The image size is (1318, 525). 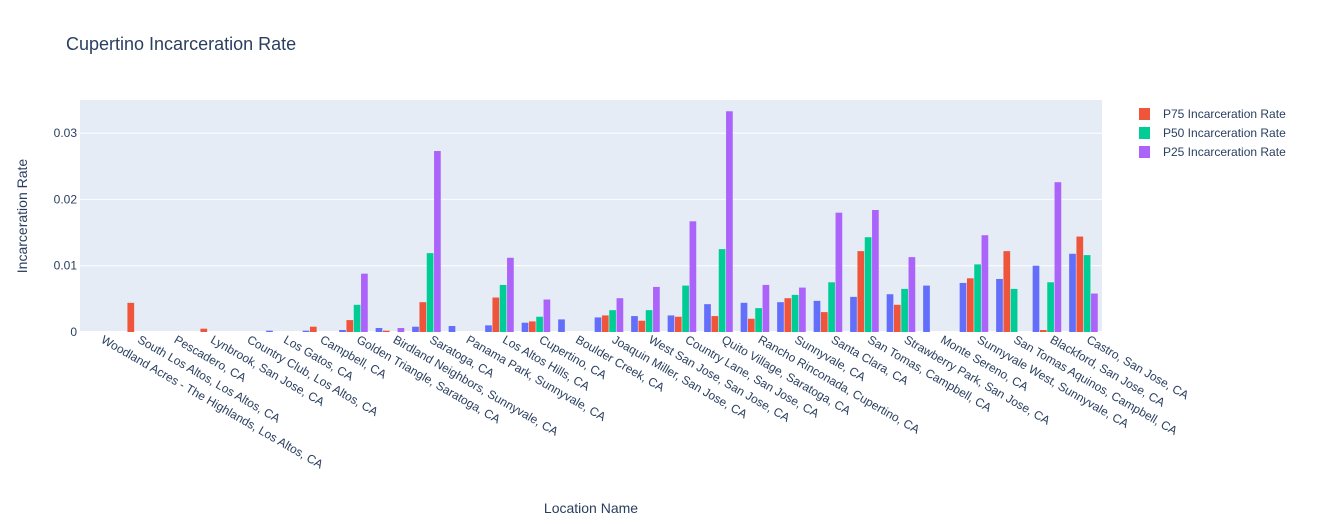 I want to click on y-tick-label: 0, so click(x=73, y=332).